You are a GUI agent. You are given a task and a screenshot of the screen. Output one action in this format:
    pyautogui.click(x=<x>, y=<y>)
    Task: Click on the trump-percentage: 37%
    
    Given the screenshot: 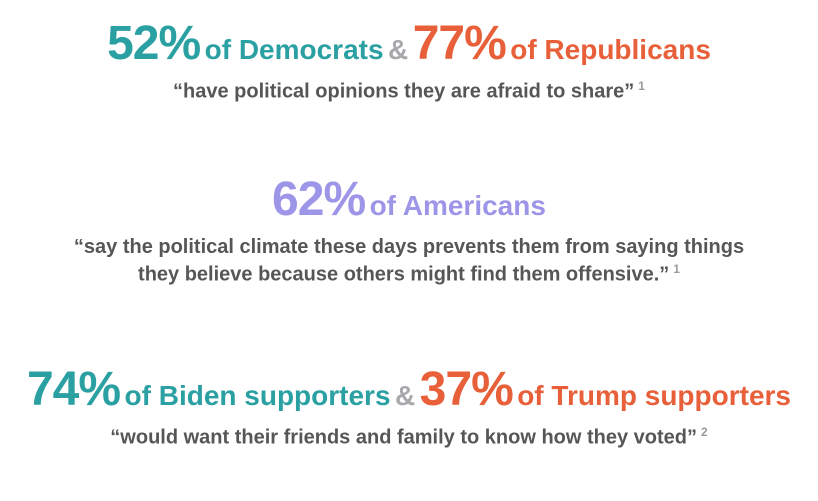 What is the action you would take?
    pyautogui.click(x=466, y=390)
    